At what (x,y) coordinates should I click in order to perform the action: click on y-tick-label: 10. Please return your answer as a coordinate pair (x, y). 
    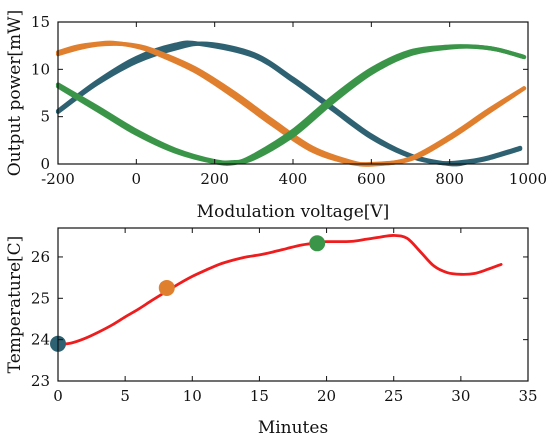
    Looking at the image, I should click on (40, 69).